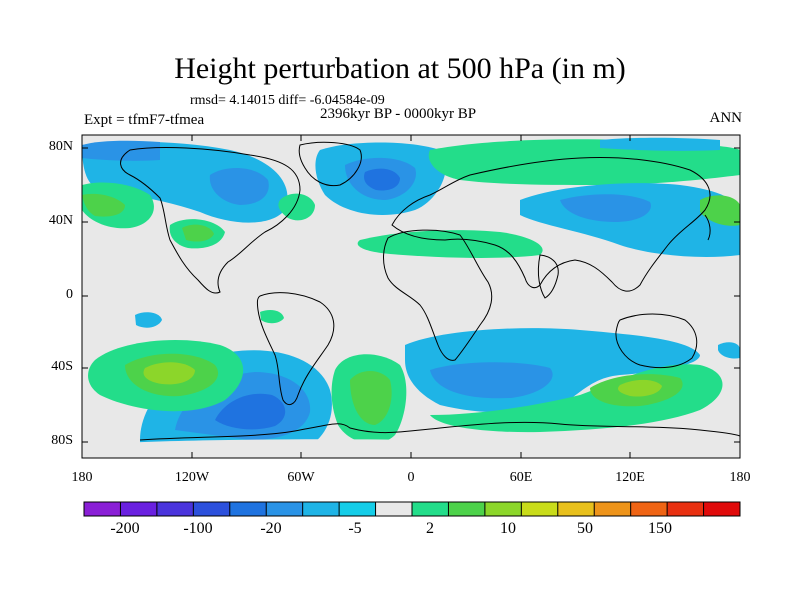 Image resolution: width=800 pixels, height=600 pixels. What do you see at coordinates (491, 380) in the screenshot?
I see `contour-negative-indian-ocean-inner` at bounding box center [491, 380].